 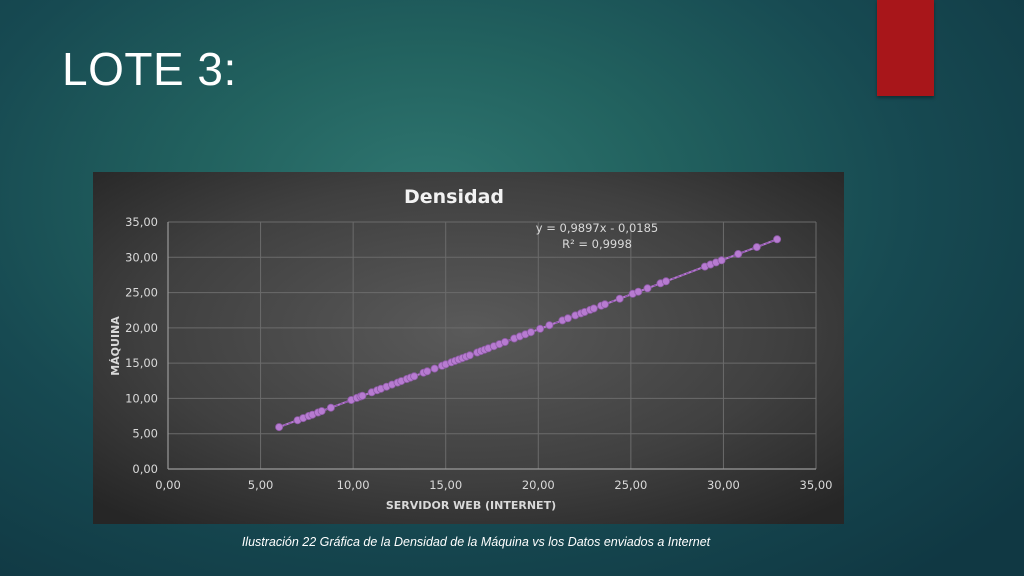 What do you see at coordinates (353, 485) in the screenshot?
I see `x-tick-label: 10,00` at bounding box center [353, 485].